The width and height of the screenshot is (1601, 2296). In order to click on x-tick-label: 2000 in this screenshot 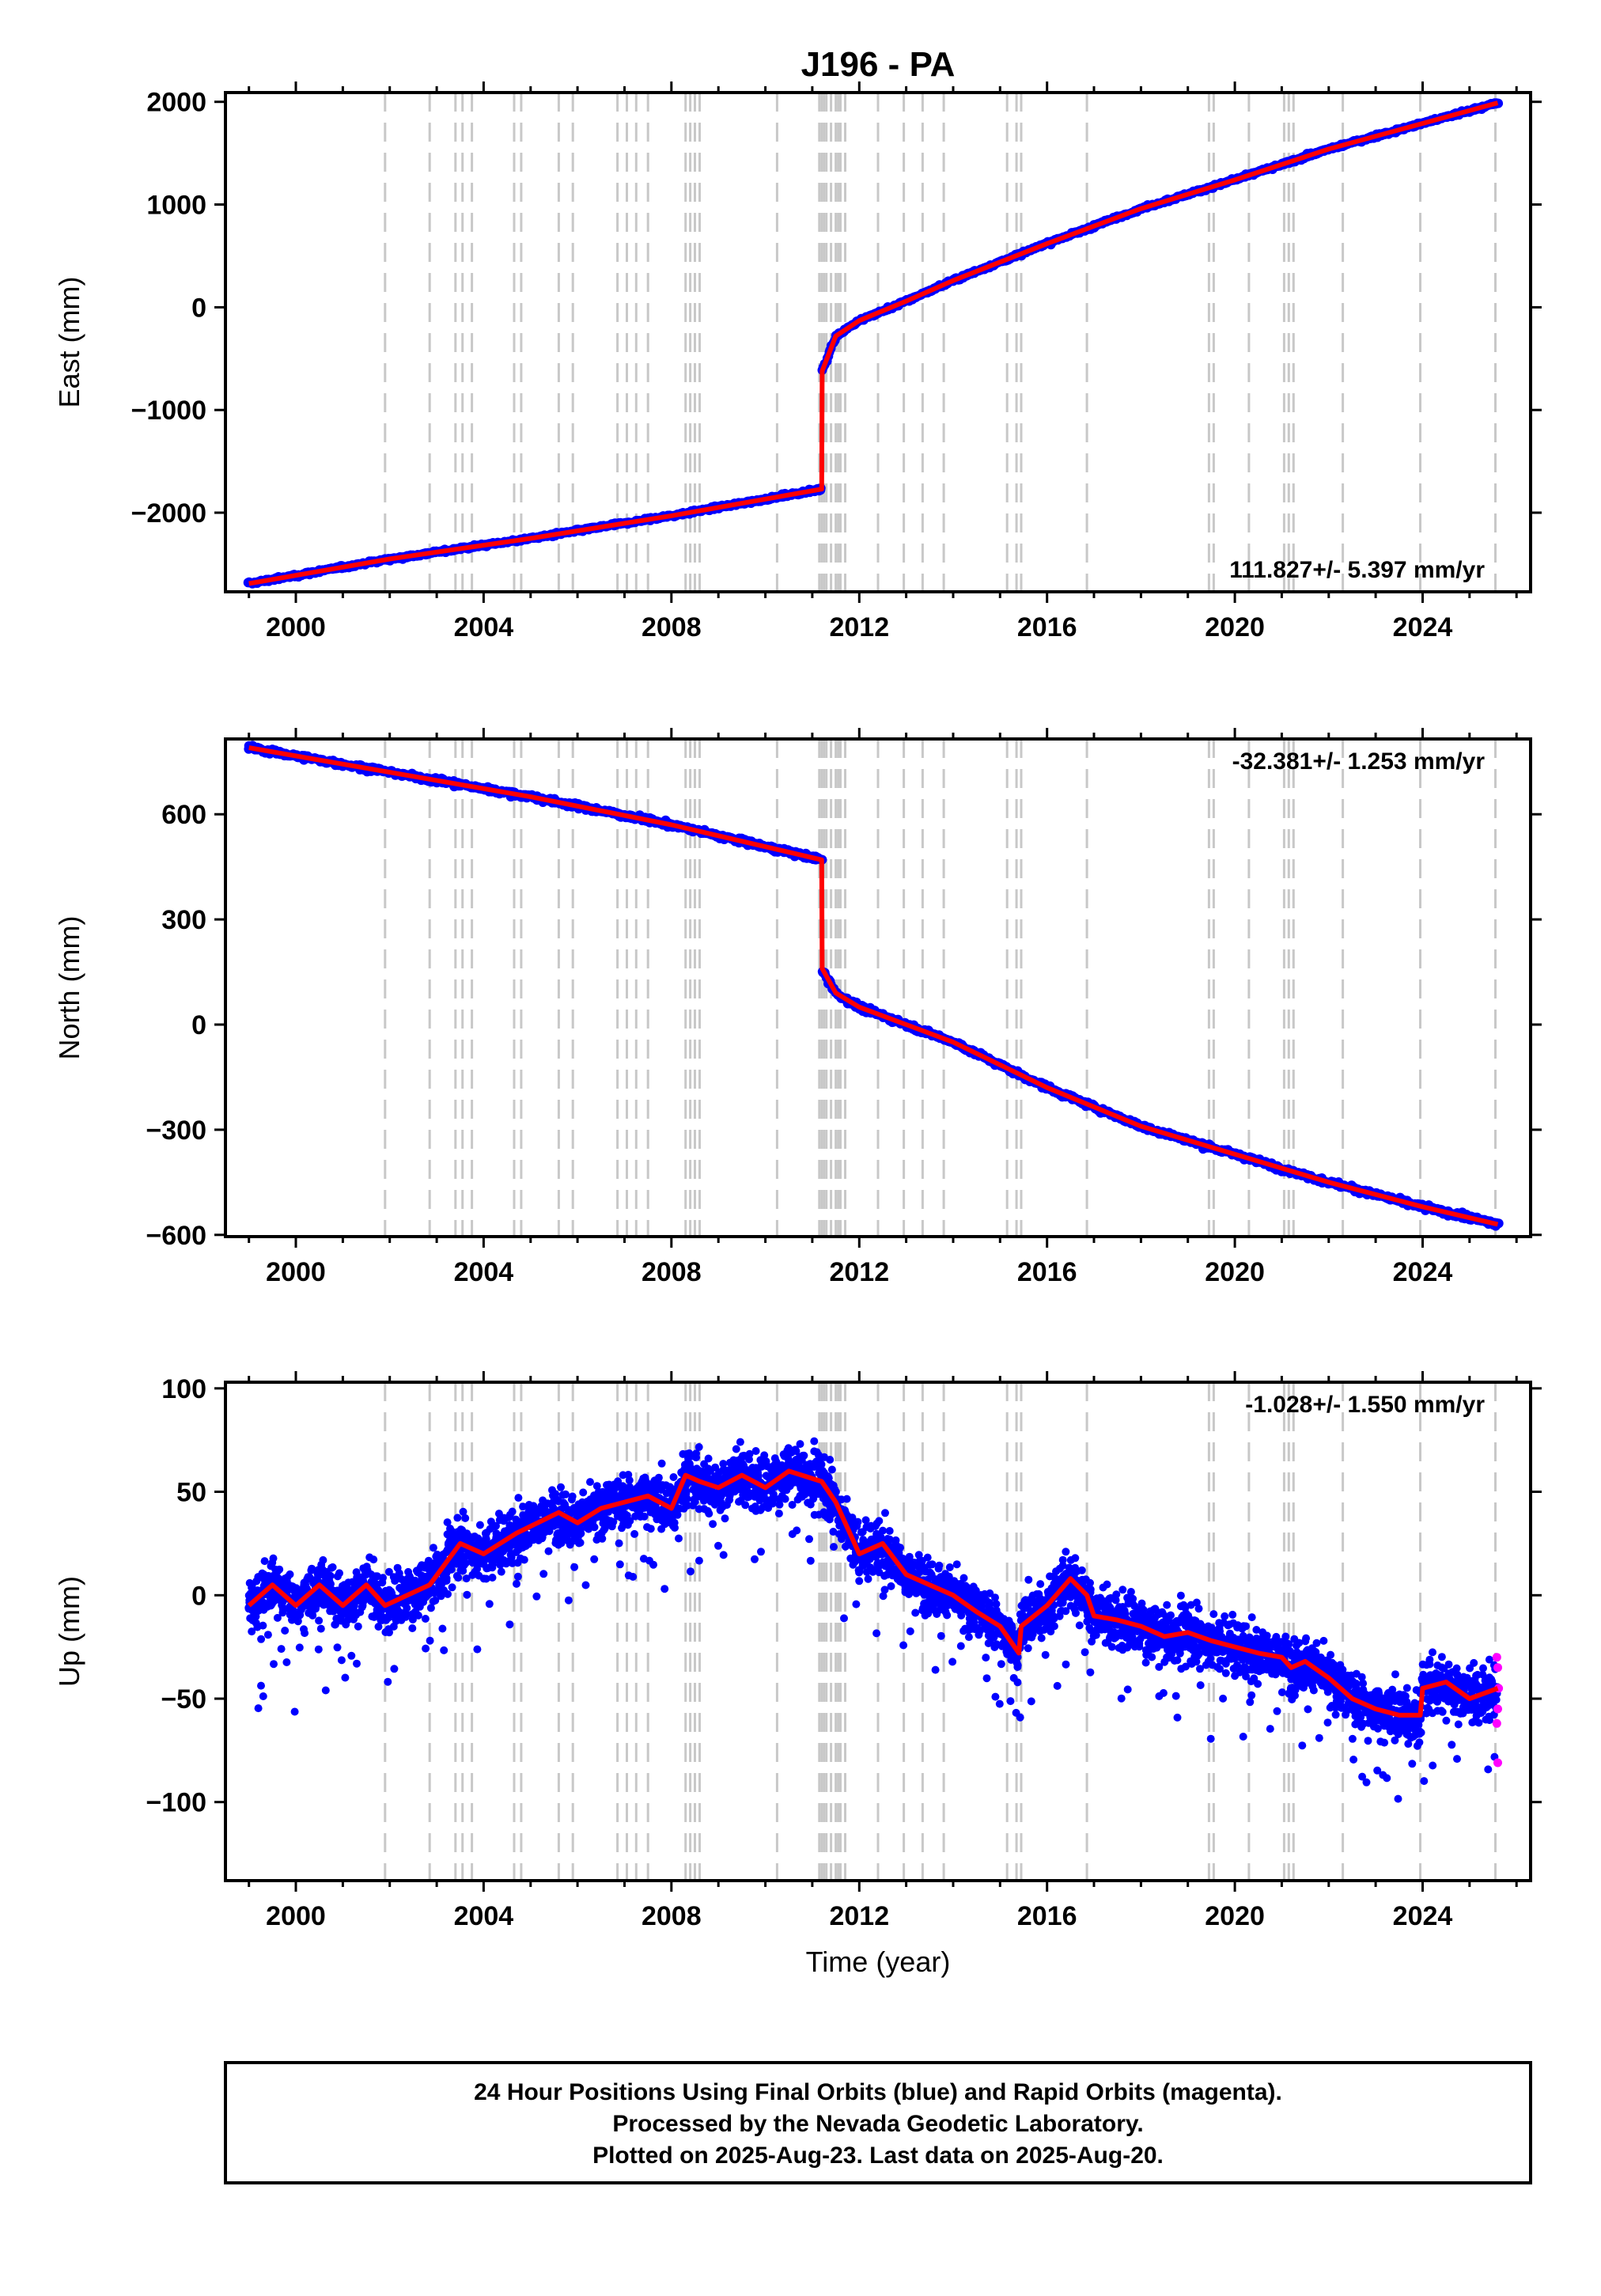, I will do `click(296, 627)`.